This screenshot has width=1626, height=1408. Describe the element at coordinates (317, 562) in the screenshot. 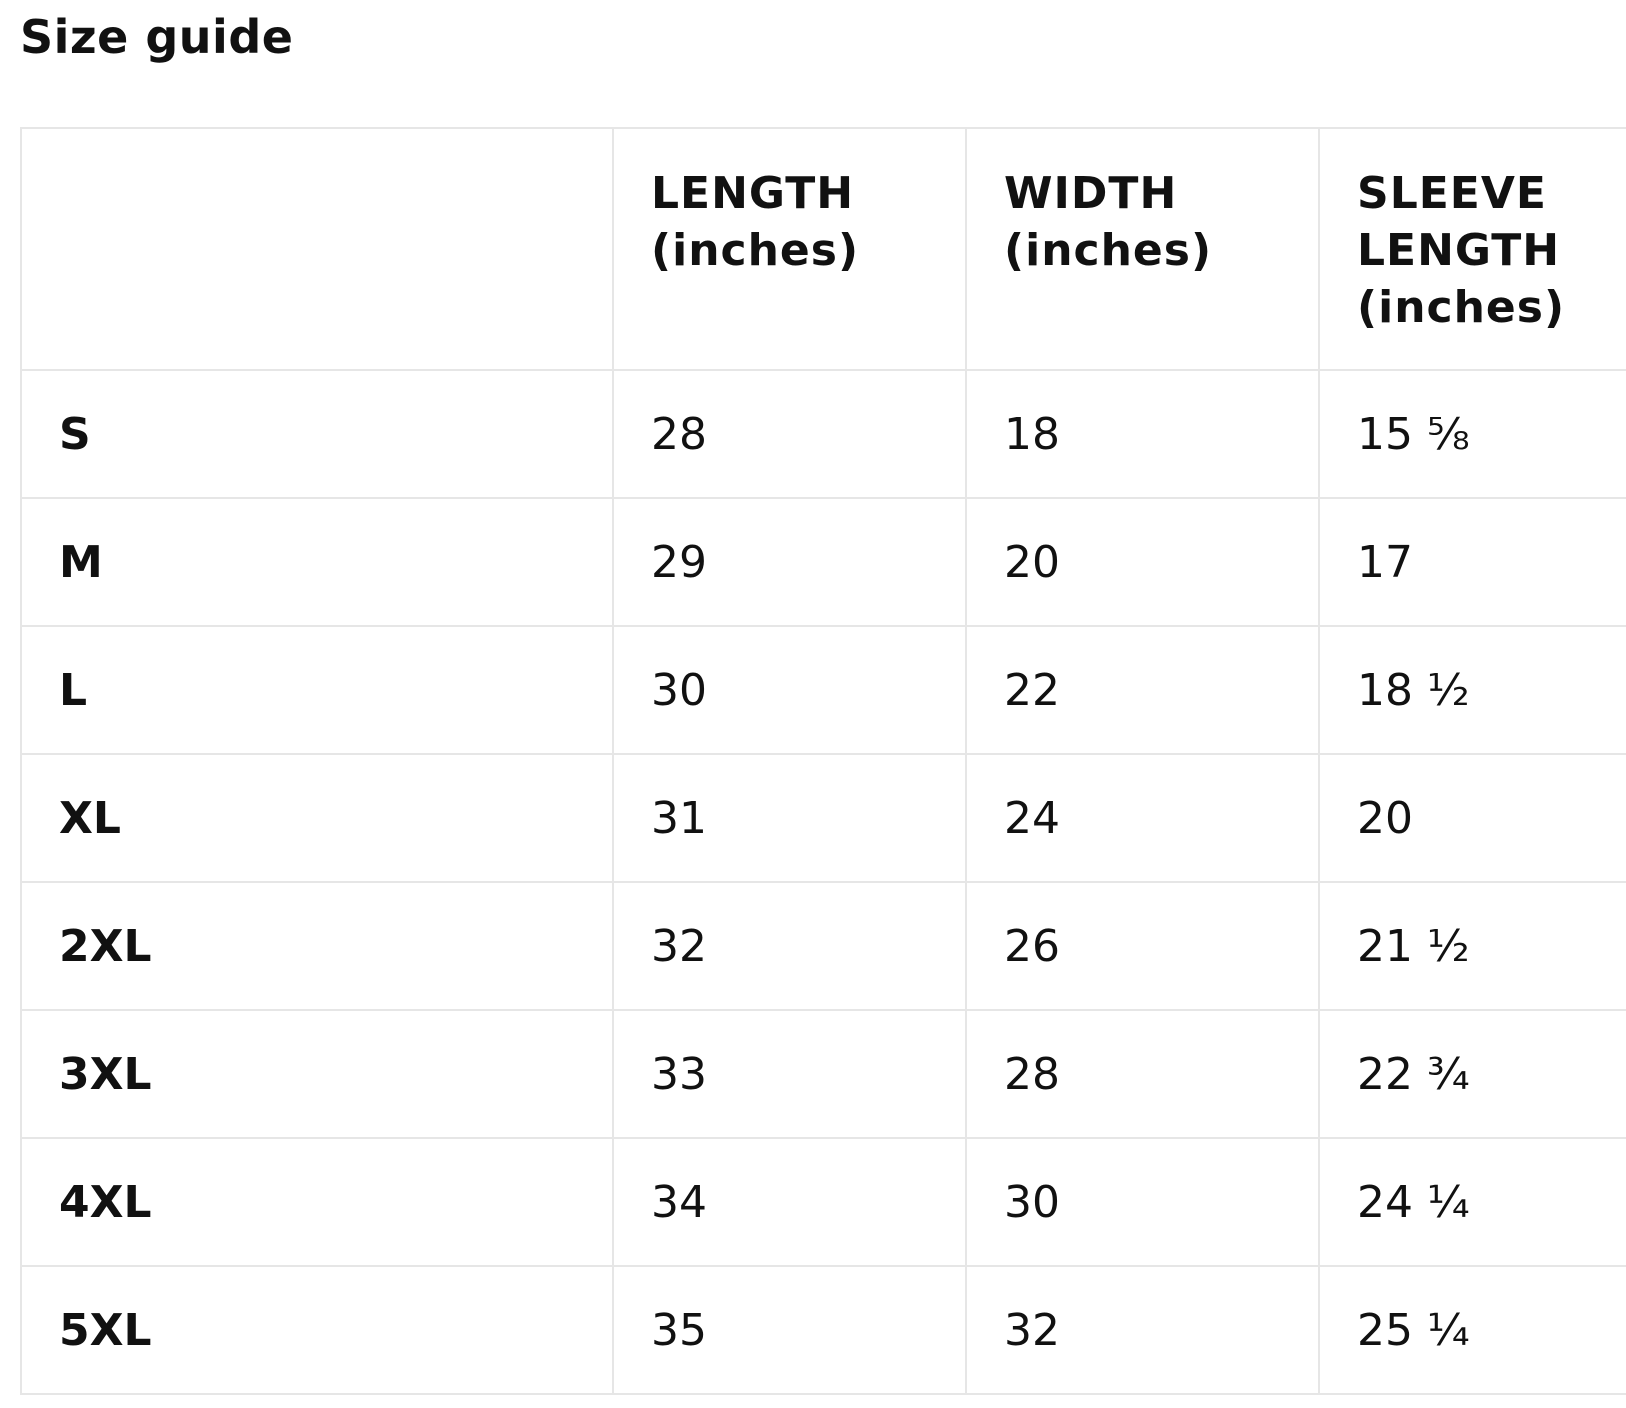

I see `size-cell: M` at that location.